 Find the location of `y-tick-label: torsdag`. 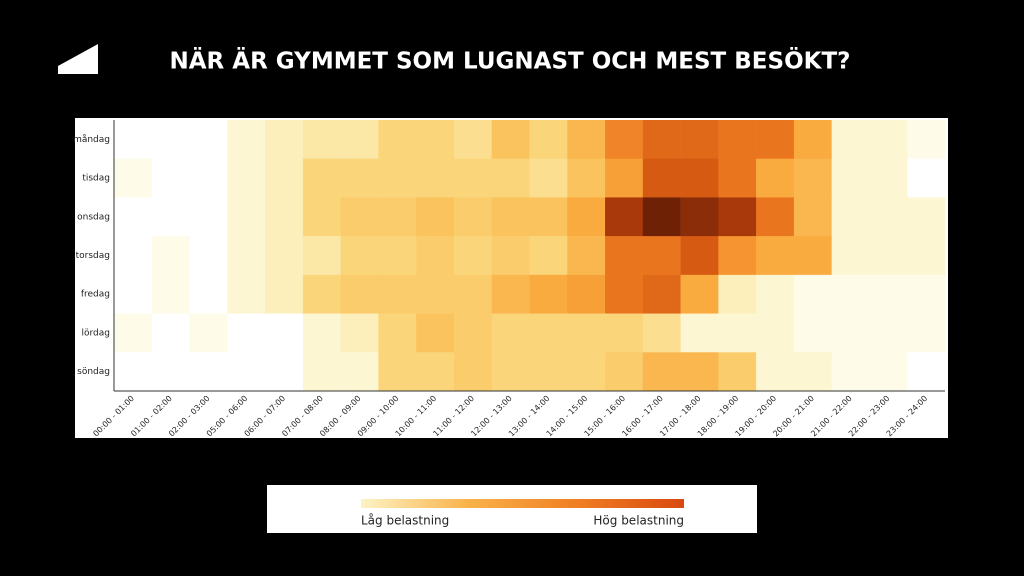

y-tick-label: torsdag is located at coordinates (93, 256).